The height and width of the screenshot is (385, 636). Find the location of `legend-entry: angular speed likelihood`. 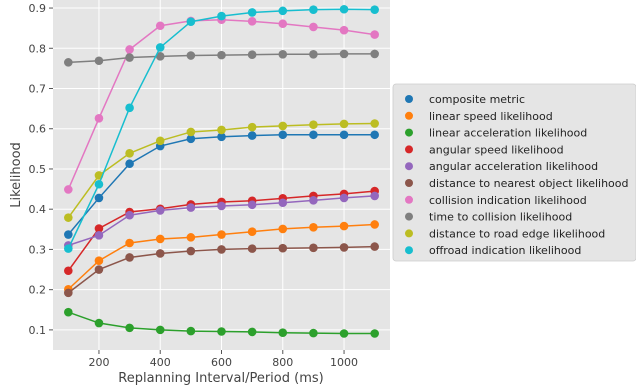

legend-entry: angular speed likelihood is located at coordinates (496, 149).